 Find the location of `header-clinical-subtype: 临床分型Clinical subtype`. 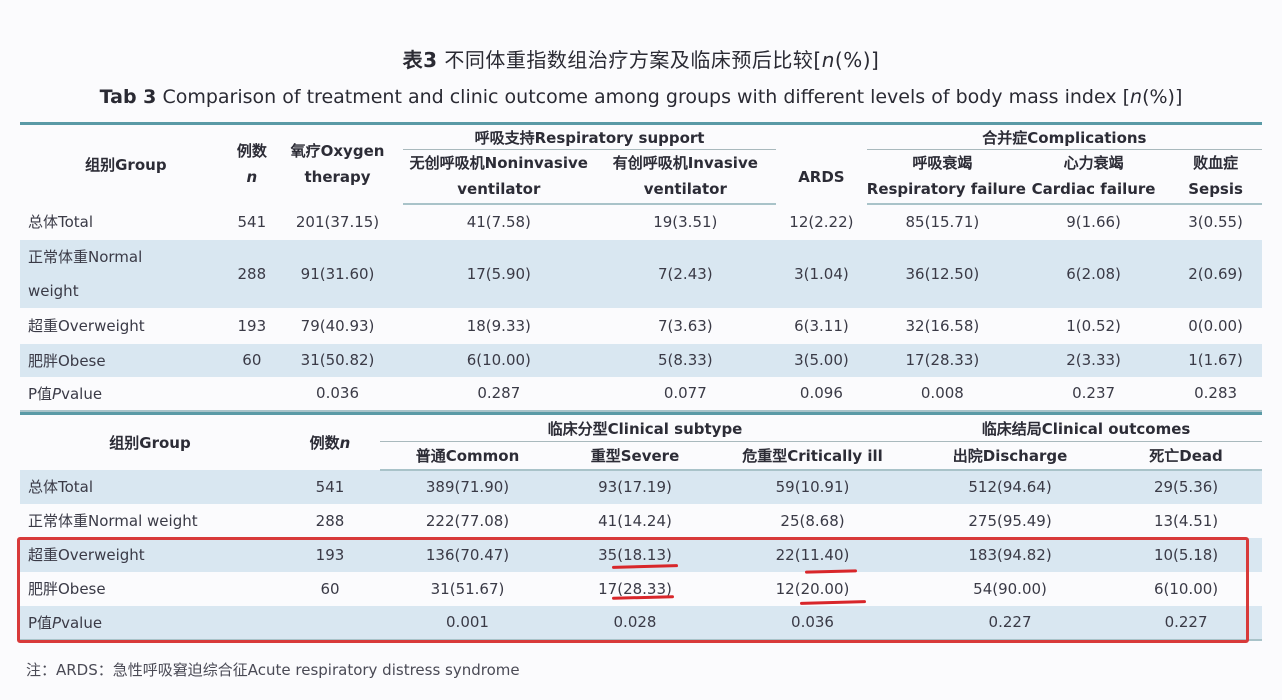

header-clinical-subtype: 临床分型Clinical subtype is located at coordinates (645, 427).